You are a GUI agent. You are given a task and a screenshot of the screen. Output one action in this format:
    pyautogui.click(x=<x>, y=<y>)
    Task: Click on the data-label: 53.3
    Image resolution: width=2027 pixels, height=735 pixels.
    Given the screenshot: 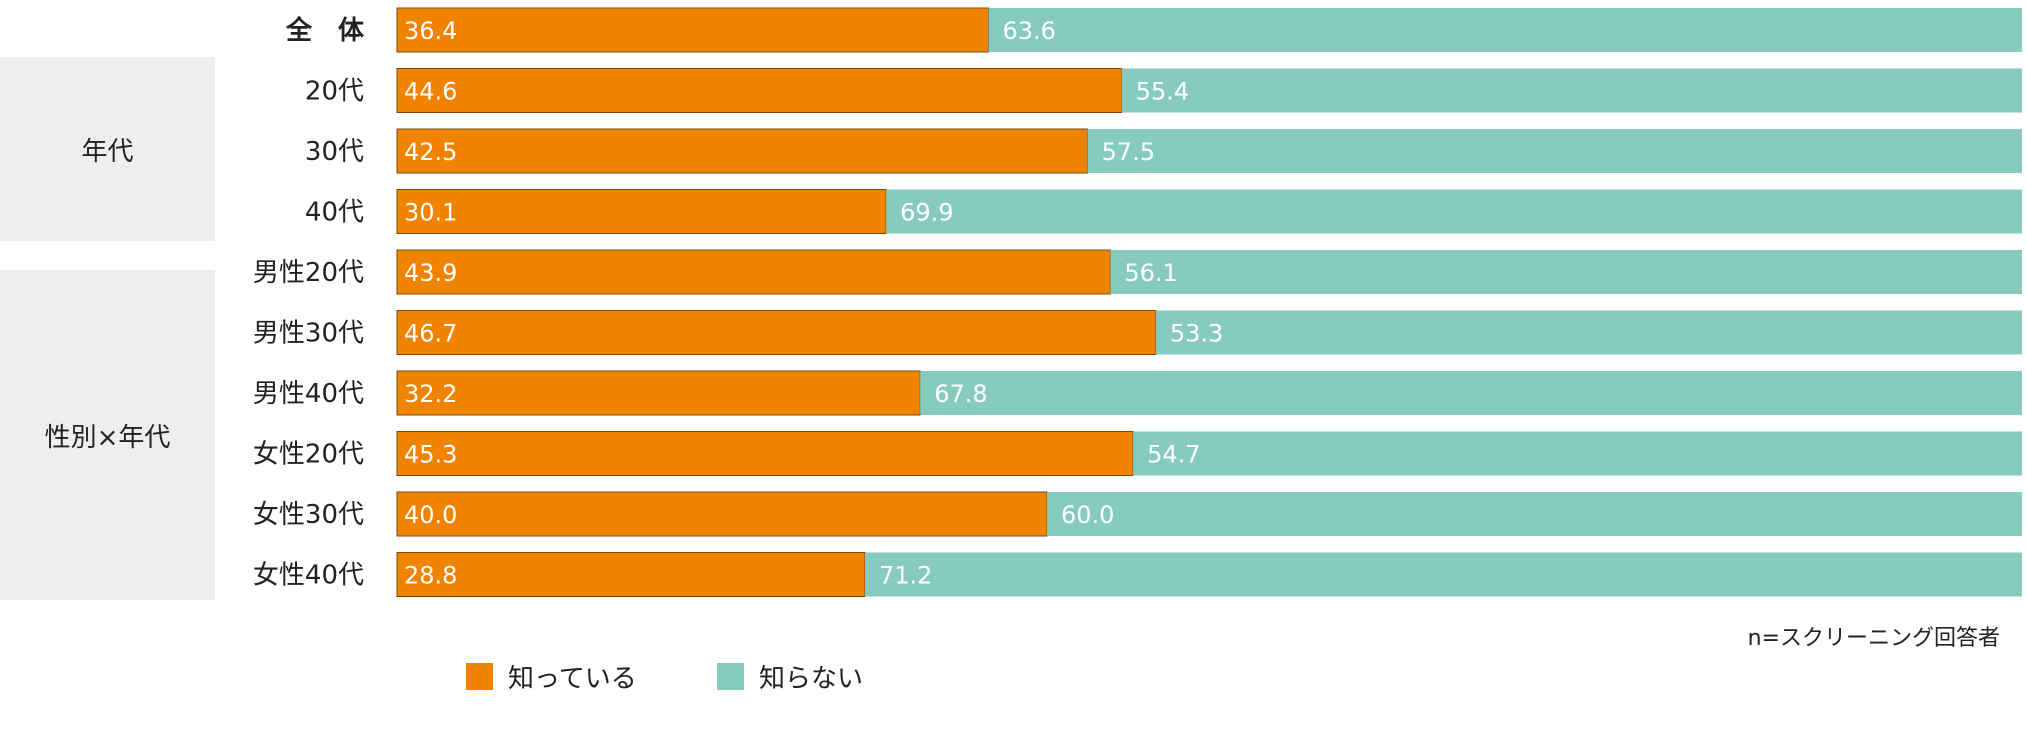 What is the action you would take?
    pyautogui.click(x=1196, y=334)
    